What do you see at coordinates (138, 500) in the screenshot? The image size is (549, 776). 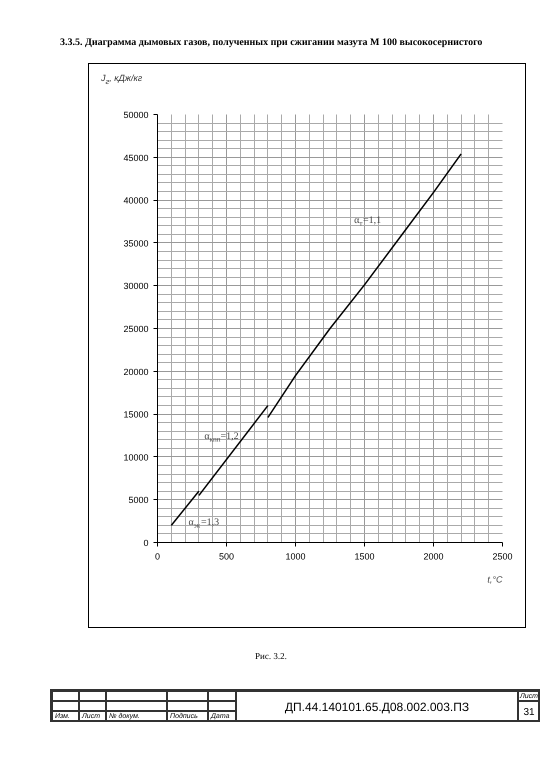 I see `y-tick-label: 5000` at bounding box center [138, 500].